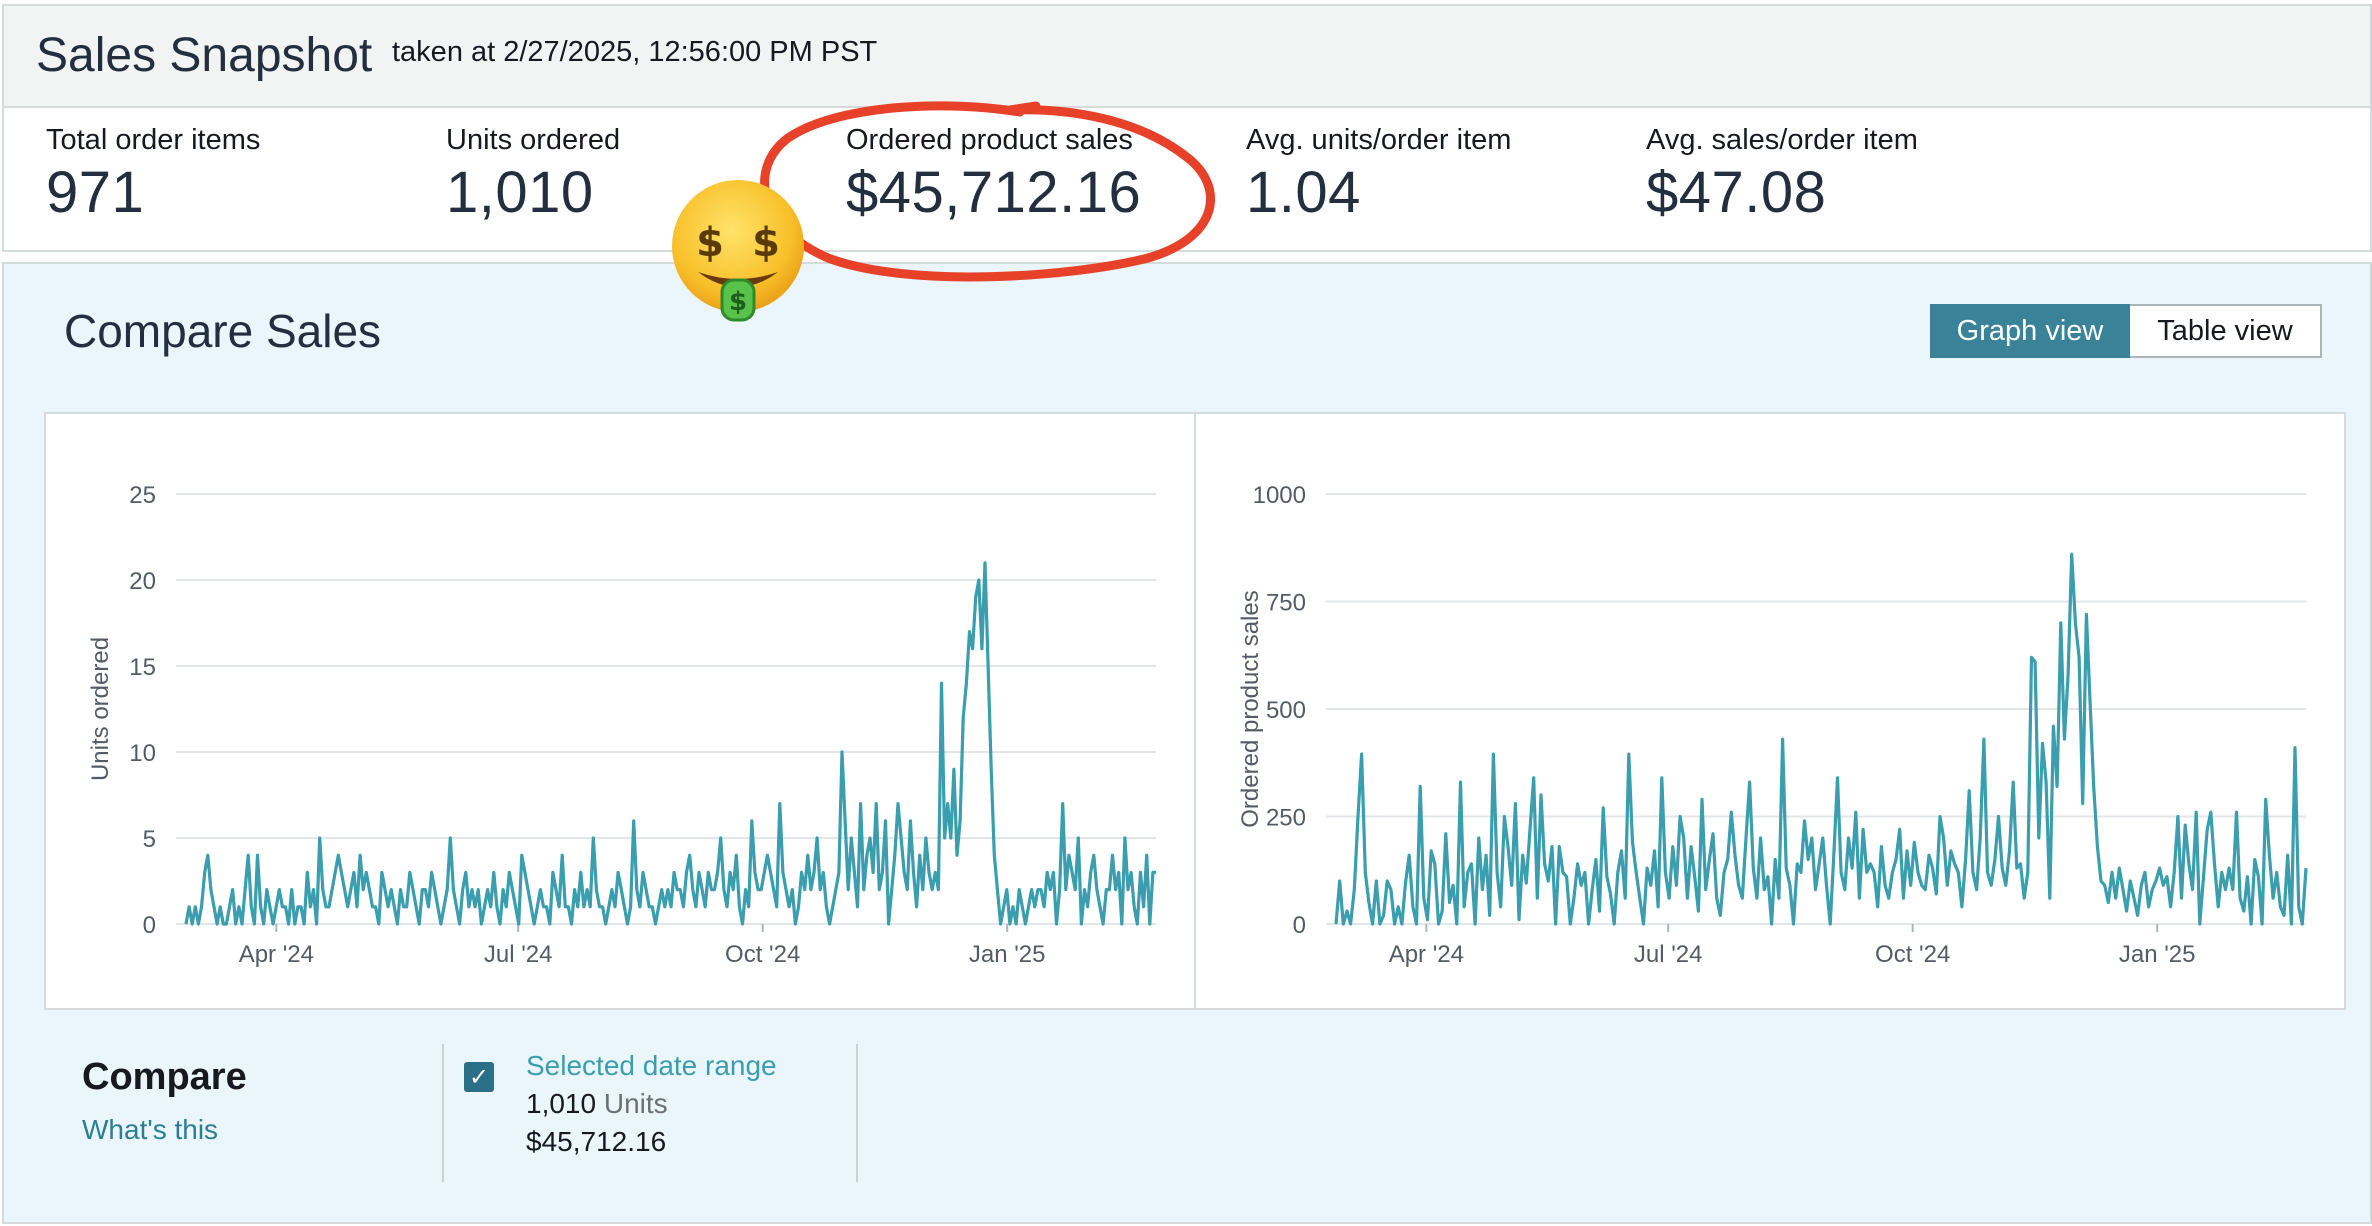 This screenshot has width=2372, height=1226. I want to click on check-icon: ✓, so click(479, 1077).